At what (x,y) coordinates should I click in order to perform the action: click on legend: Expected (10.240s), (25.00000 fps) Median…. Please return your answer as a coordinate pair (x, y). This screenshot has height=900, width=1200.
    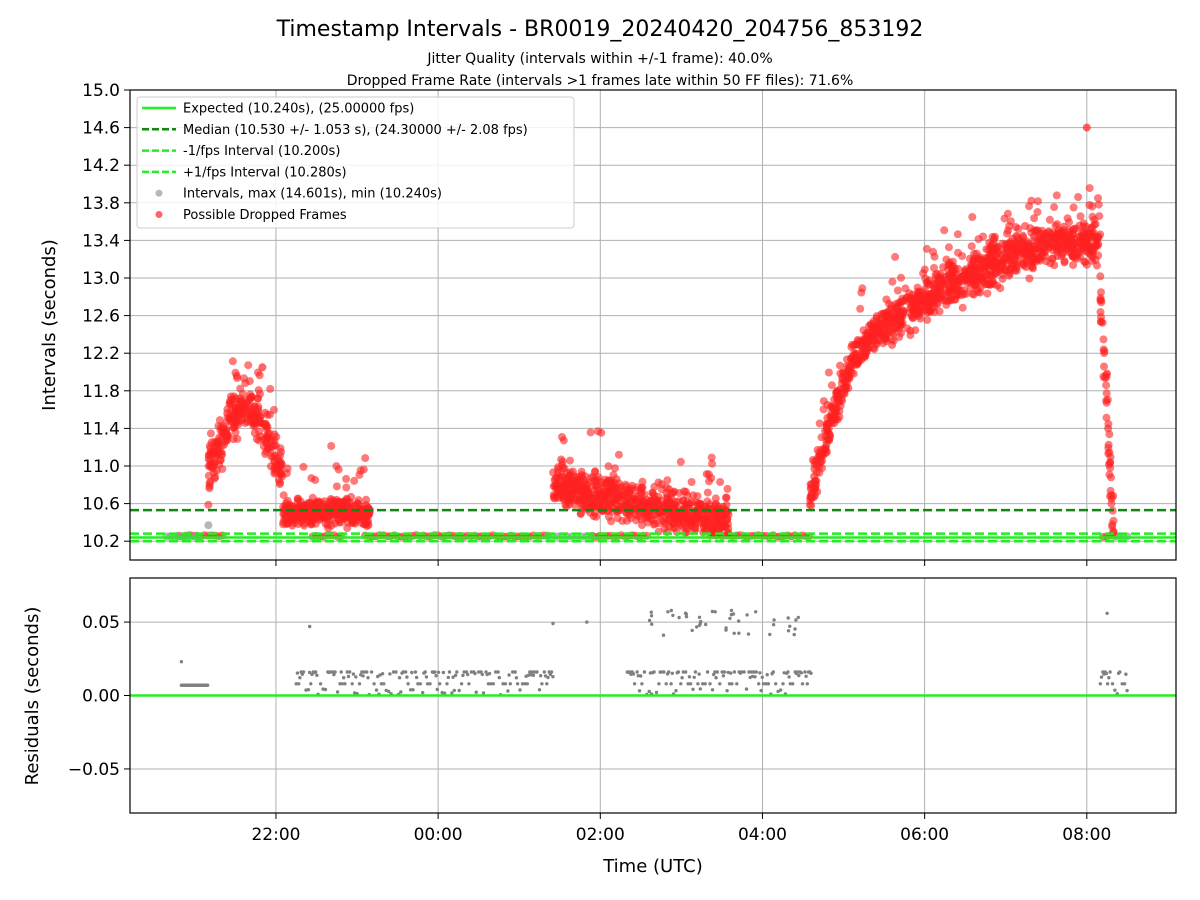
    Looking at the image, I should click on (355, 162).